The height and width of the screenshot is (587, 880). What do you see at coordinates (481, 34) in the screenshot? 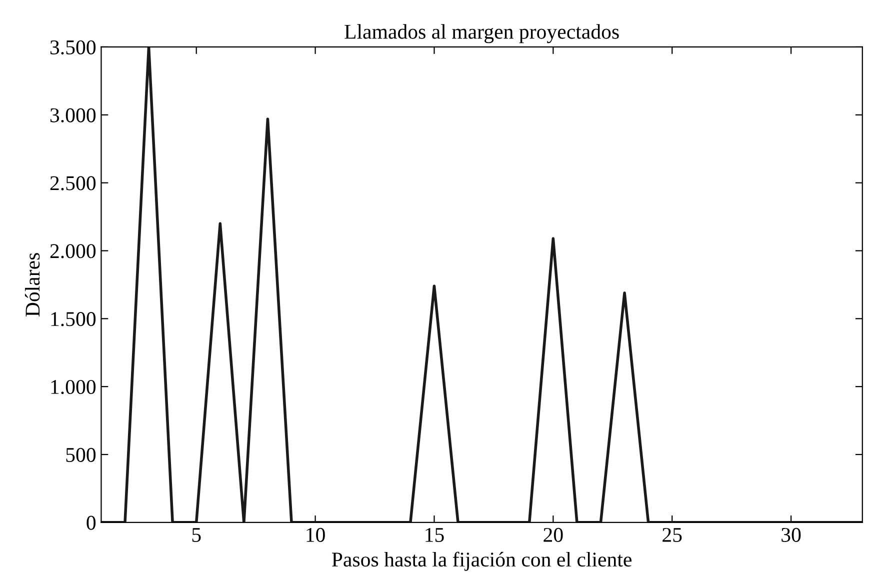
I see `chart-title: Llamados al margen proyectados` at bounding box center [481, 34].